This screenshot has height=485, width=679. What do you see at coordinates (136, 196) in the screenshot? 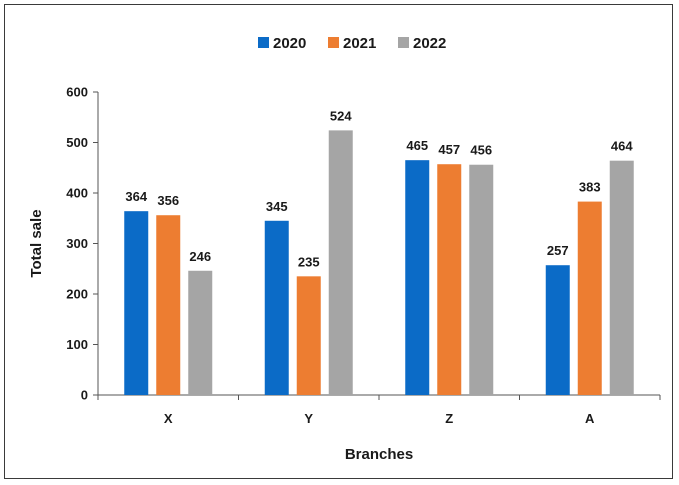
I see `bar-value-label: 364` at bounding box center [136, 196].